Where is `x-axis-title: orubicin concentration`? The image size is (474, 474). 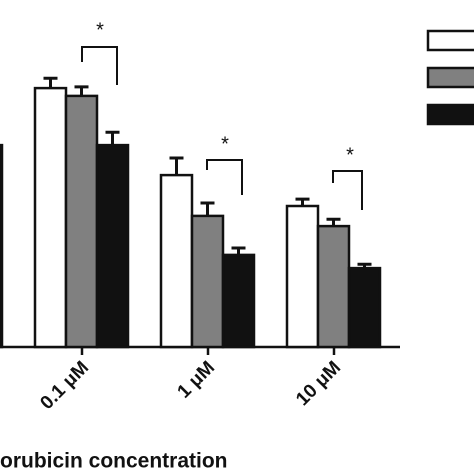 x-axis-title: orubicin concentration is located at coordinates (114, 461).